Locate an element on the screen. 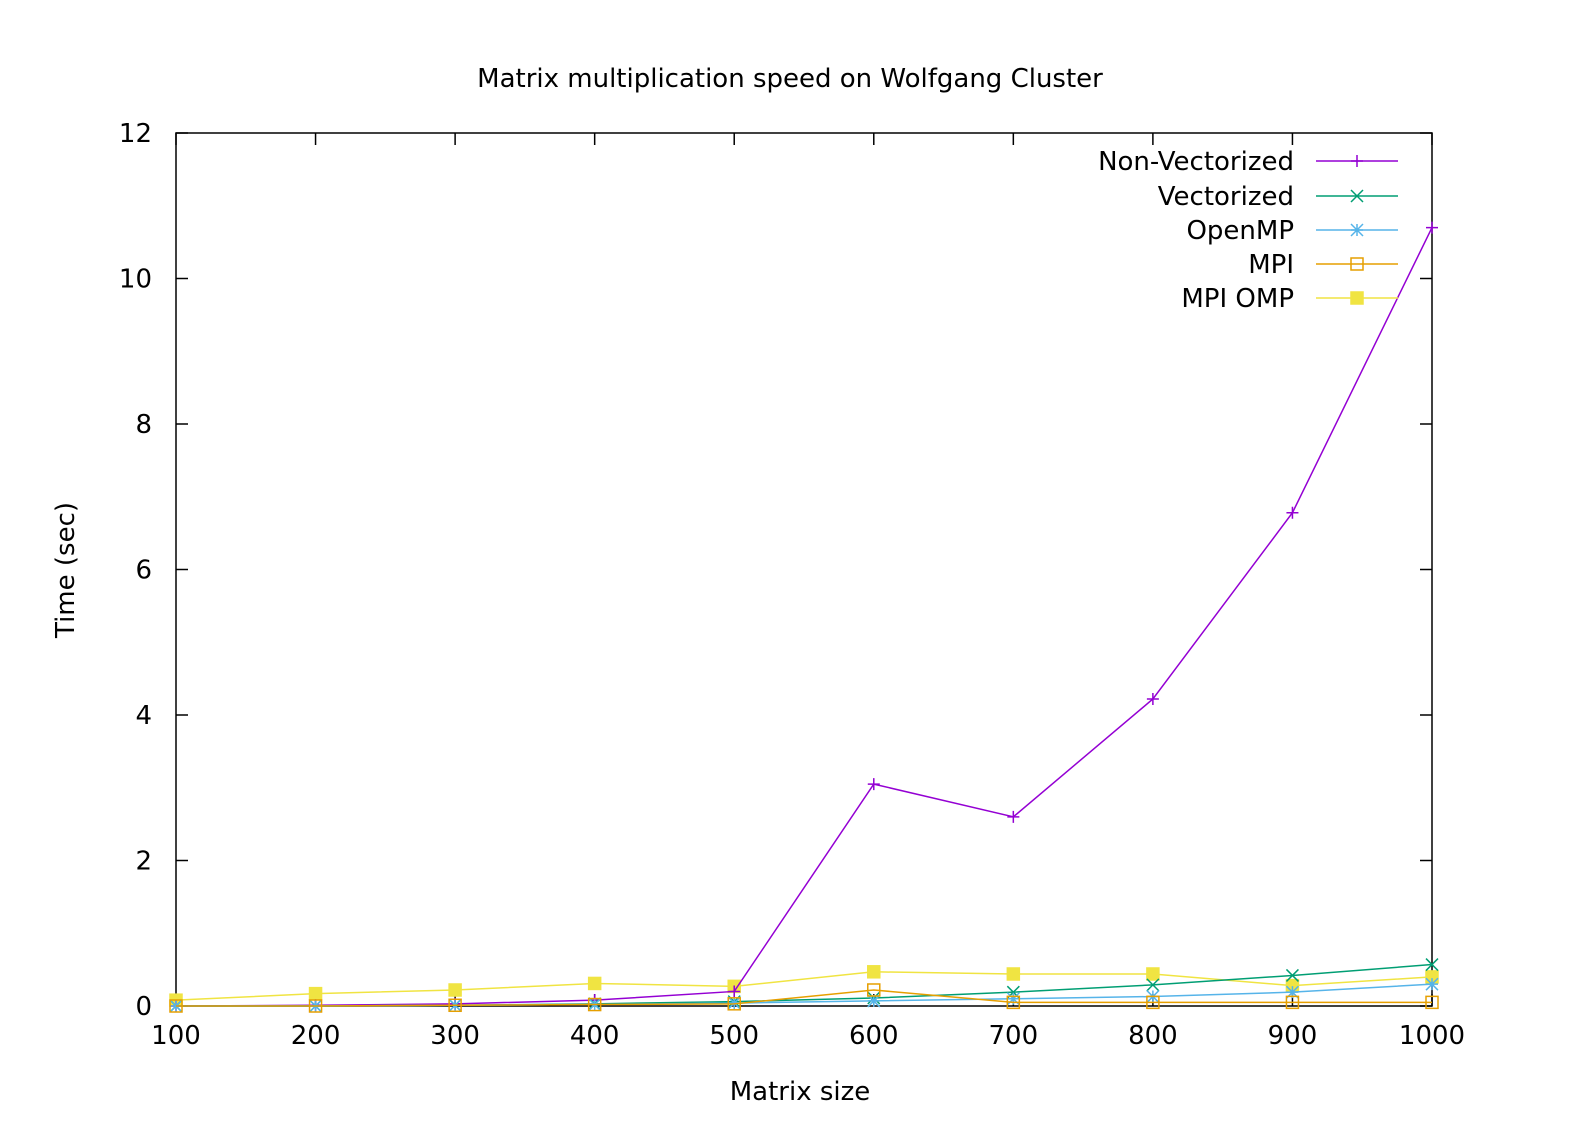  legend-label: Vectorized is located at coordinates (1226, 197).